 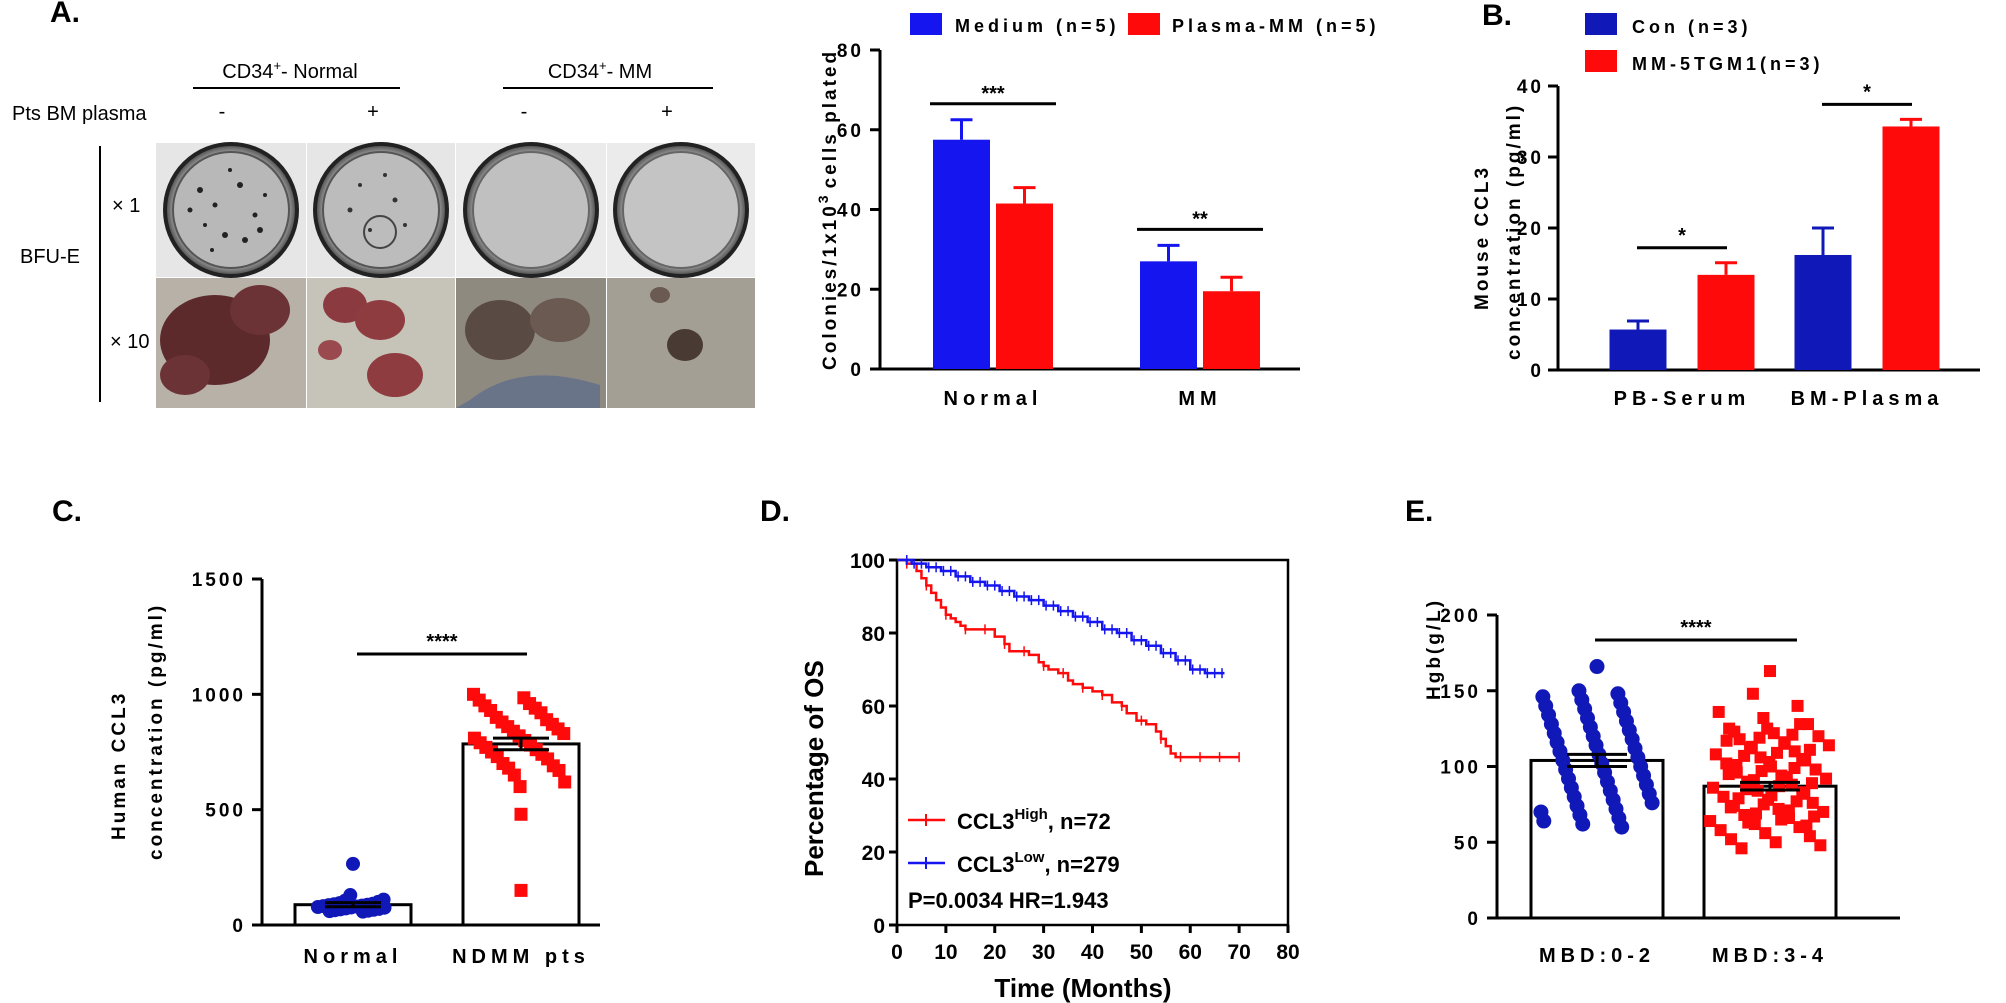 I want to click on chart-e-scatter: Hgb(g/L) 0 50 100 150 200 MBD:0-2 MBD:3-4 ****, so click(x=1662, y=782).